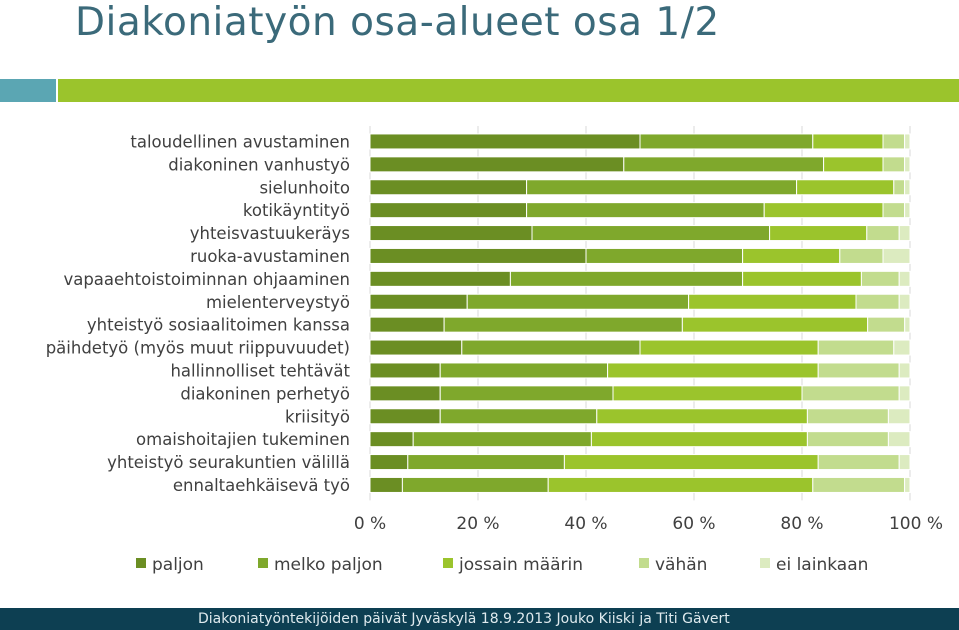  I want to click on legend-label: ei lainkaan, so click(822, 565).